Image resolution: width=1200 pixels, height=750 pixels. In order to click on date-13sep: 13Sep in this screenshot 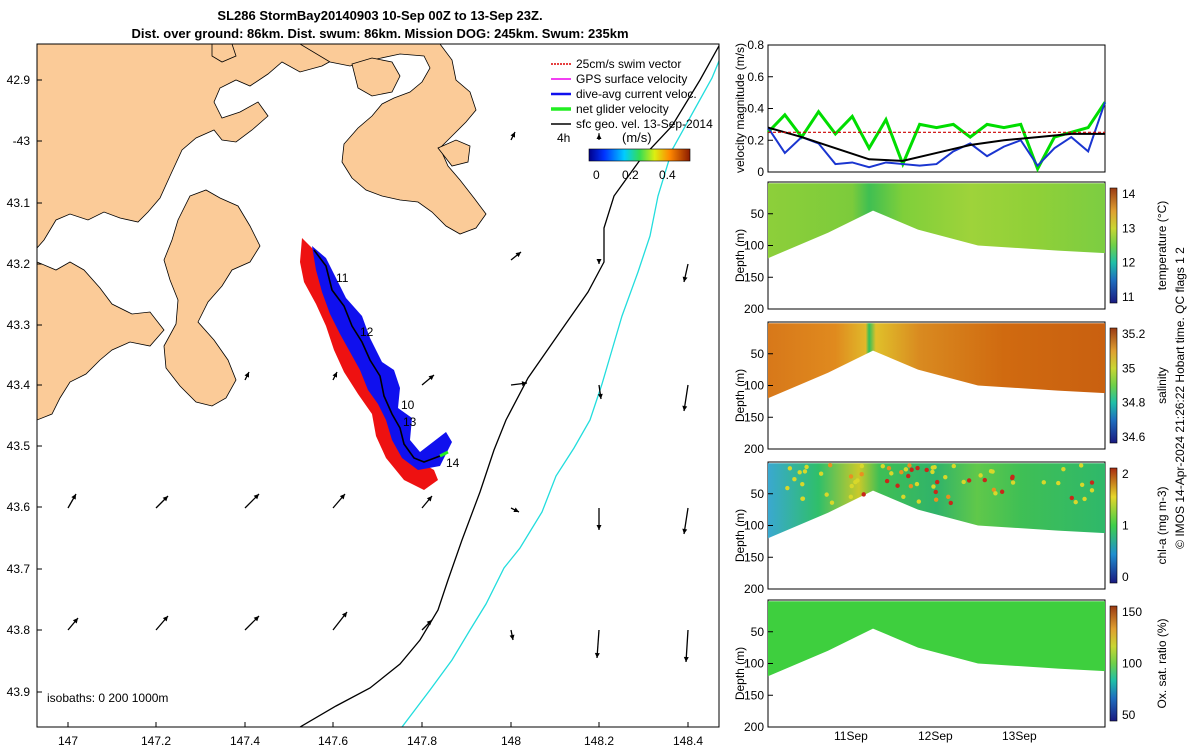, I will do `click(1019, 736)`.